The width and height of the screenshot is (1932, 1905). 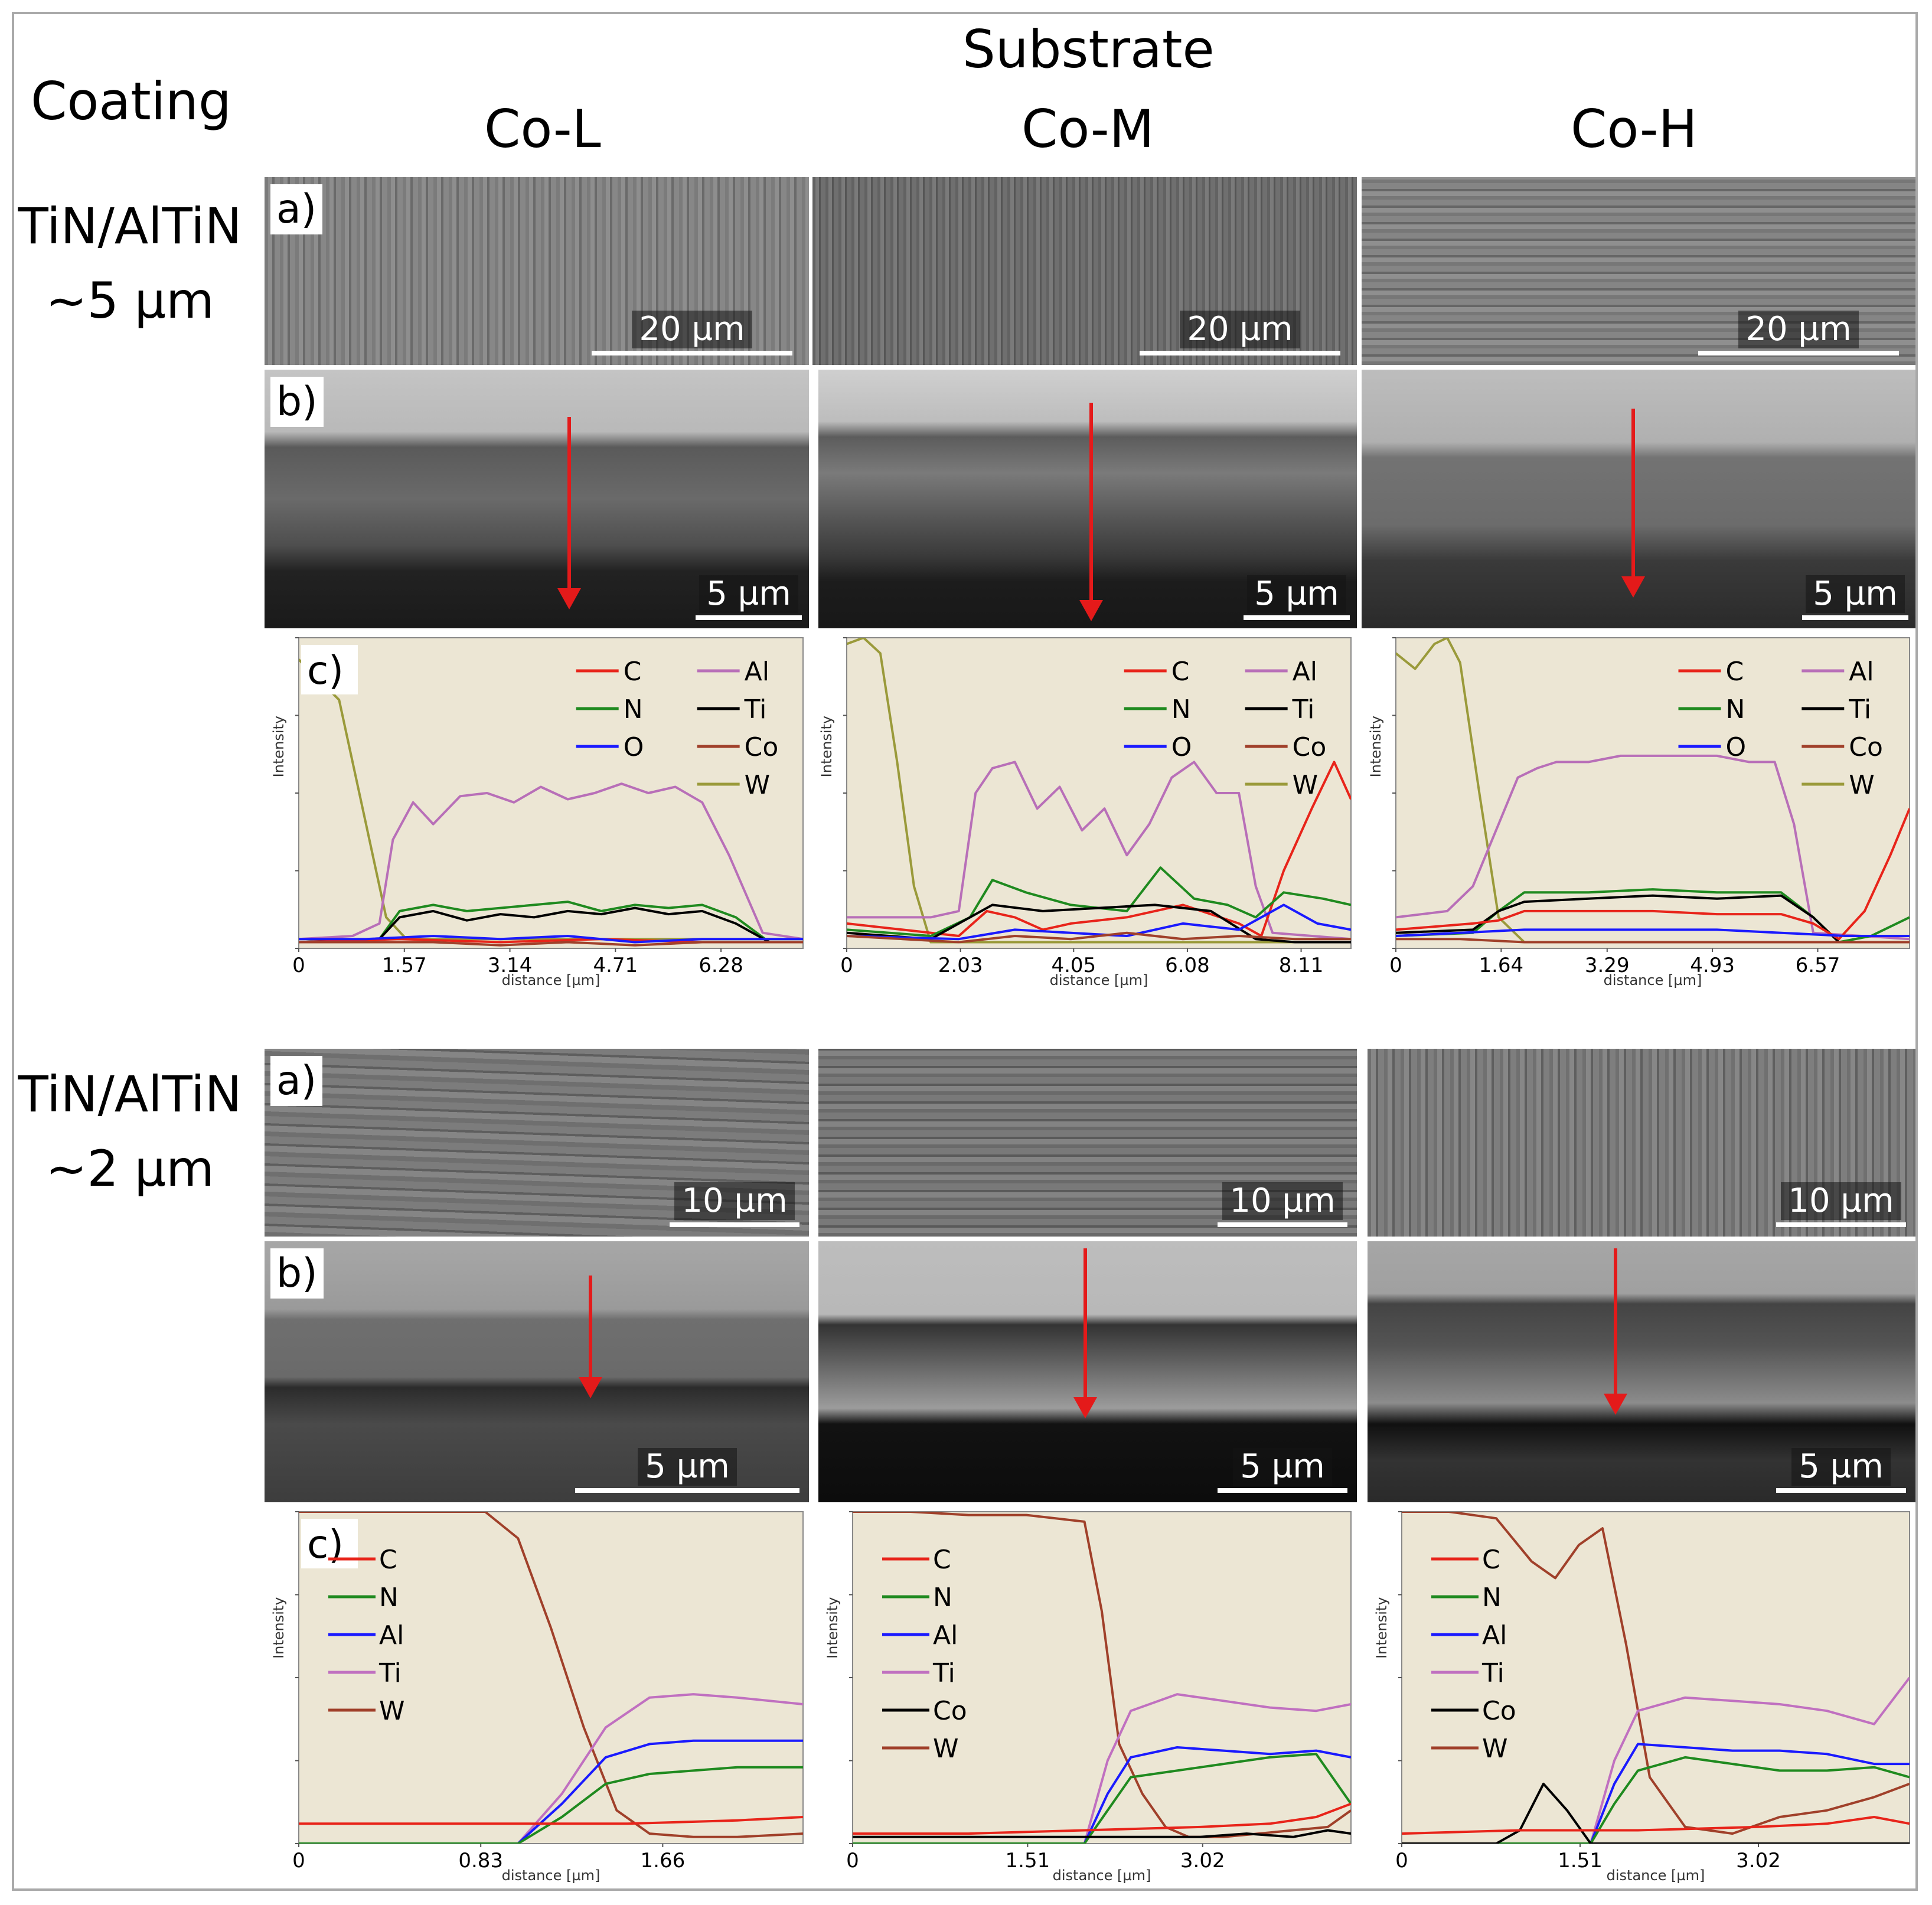 I want to click on legend-label-ti: Ti, so click(x=1859, y=709).